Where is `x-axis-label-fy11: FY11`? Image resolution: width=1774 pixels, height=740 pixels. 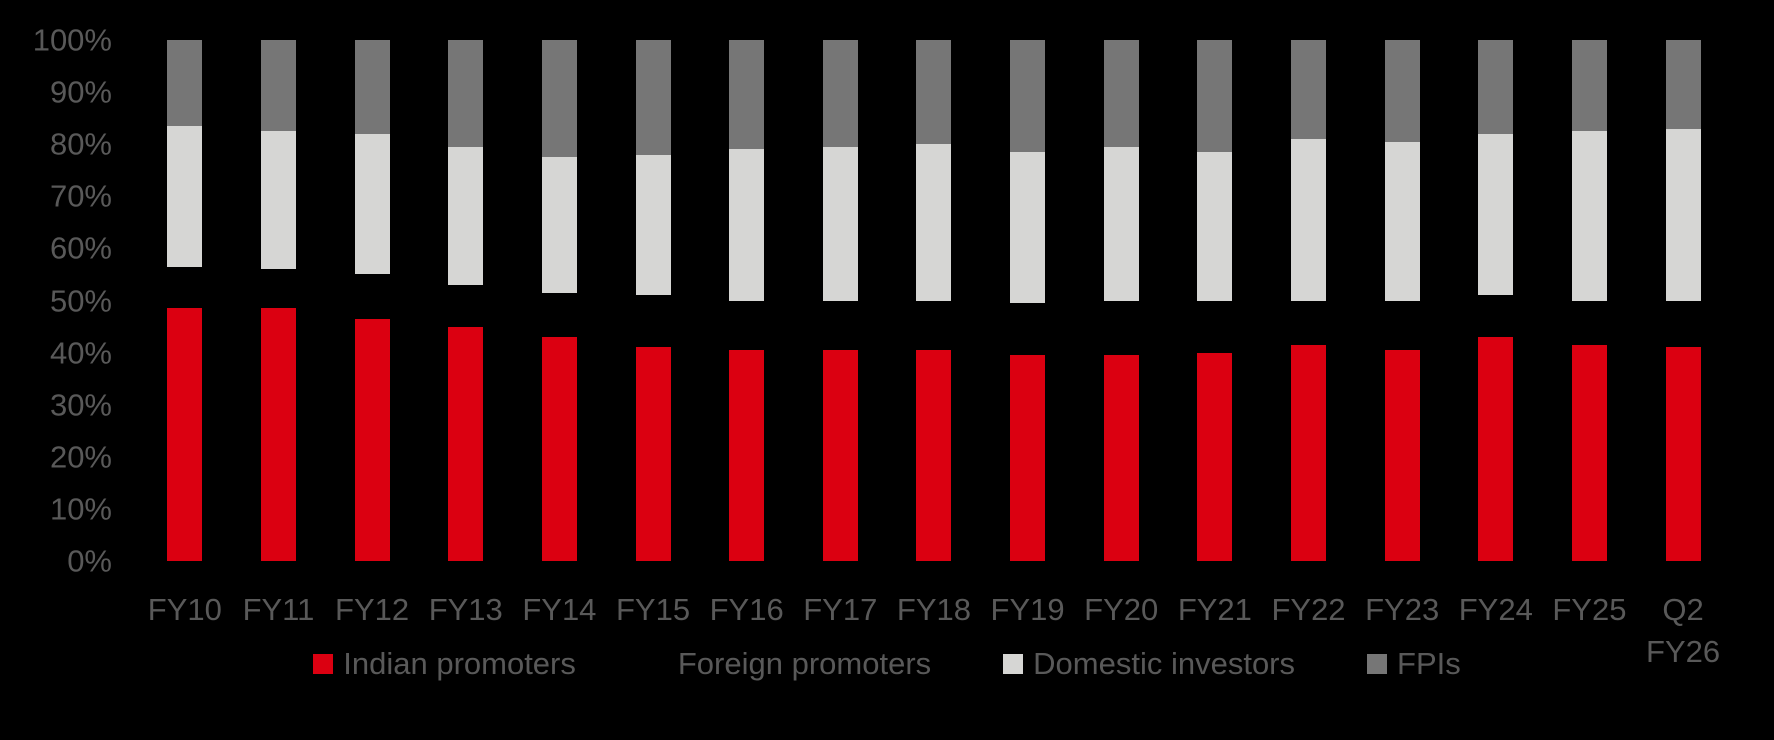 x-axis-label-fy11: FY11 is located at coordinates (278, 609).